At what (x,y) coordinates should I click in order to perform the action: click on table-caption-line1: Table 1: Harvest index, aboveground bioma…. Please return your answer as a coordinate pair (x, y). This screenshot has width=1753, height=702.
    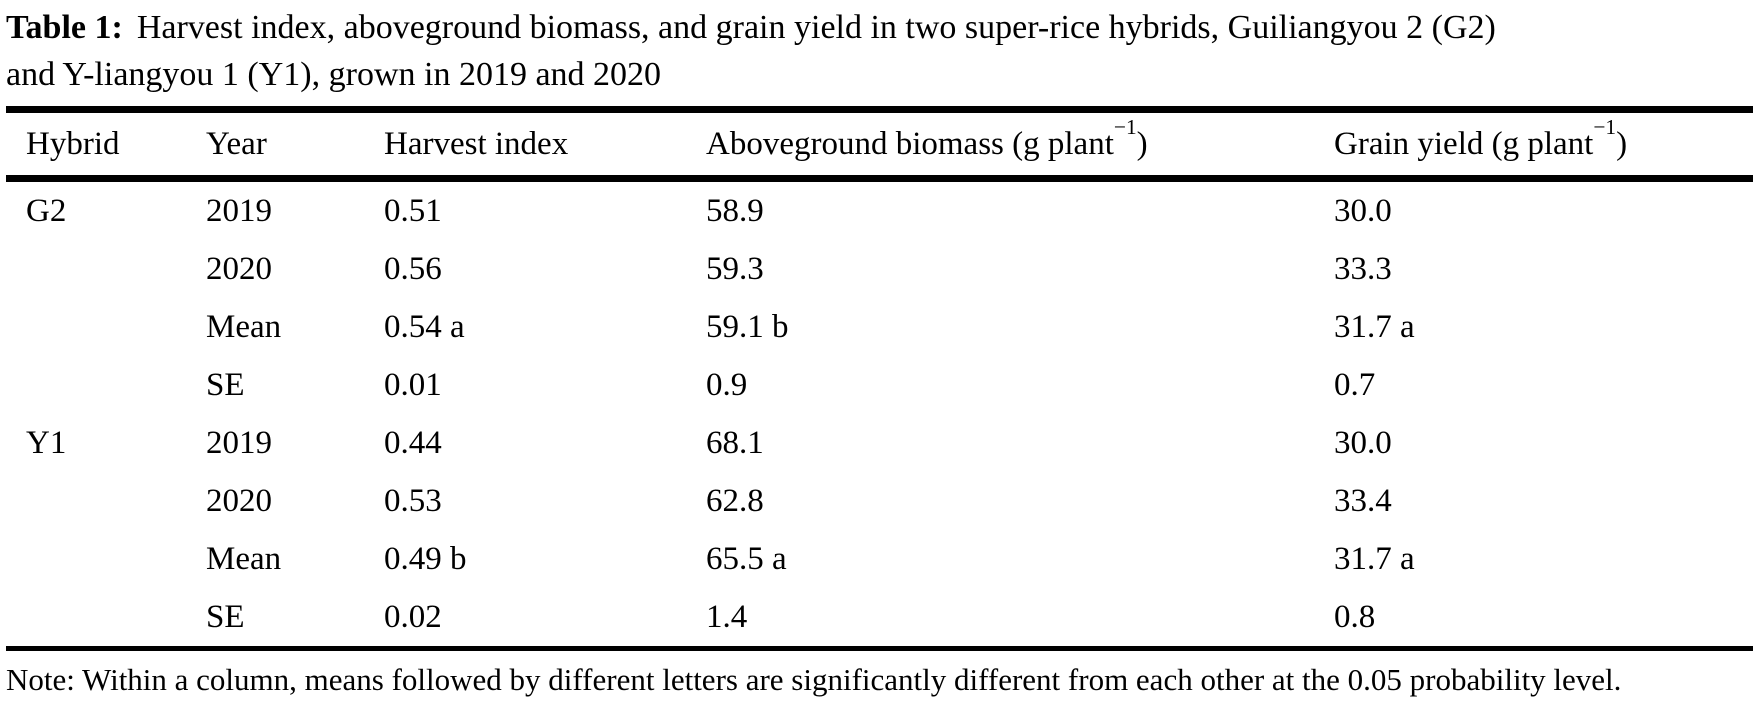
    Looking at the image, I should click on (751, 27).